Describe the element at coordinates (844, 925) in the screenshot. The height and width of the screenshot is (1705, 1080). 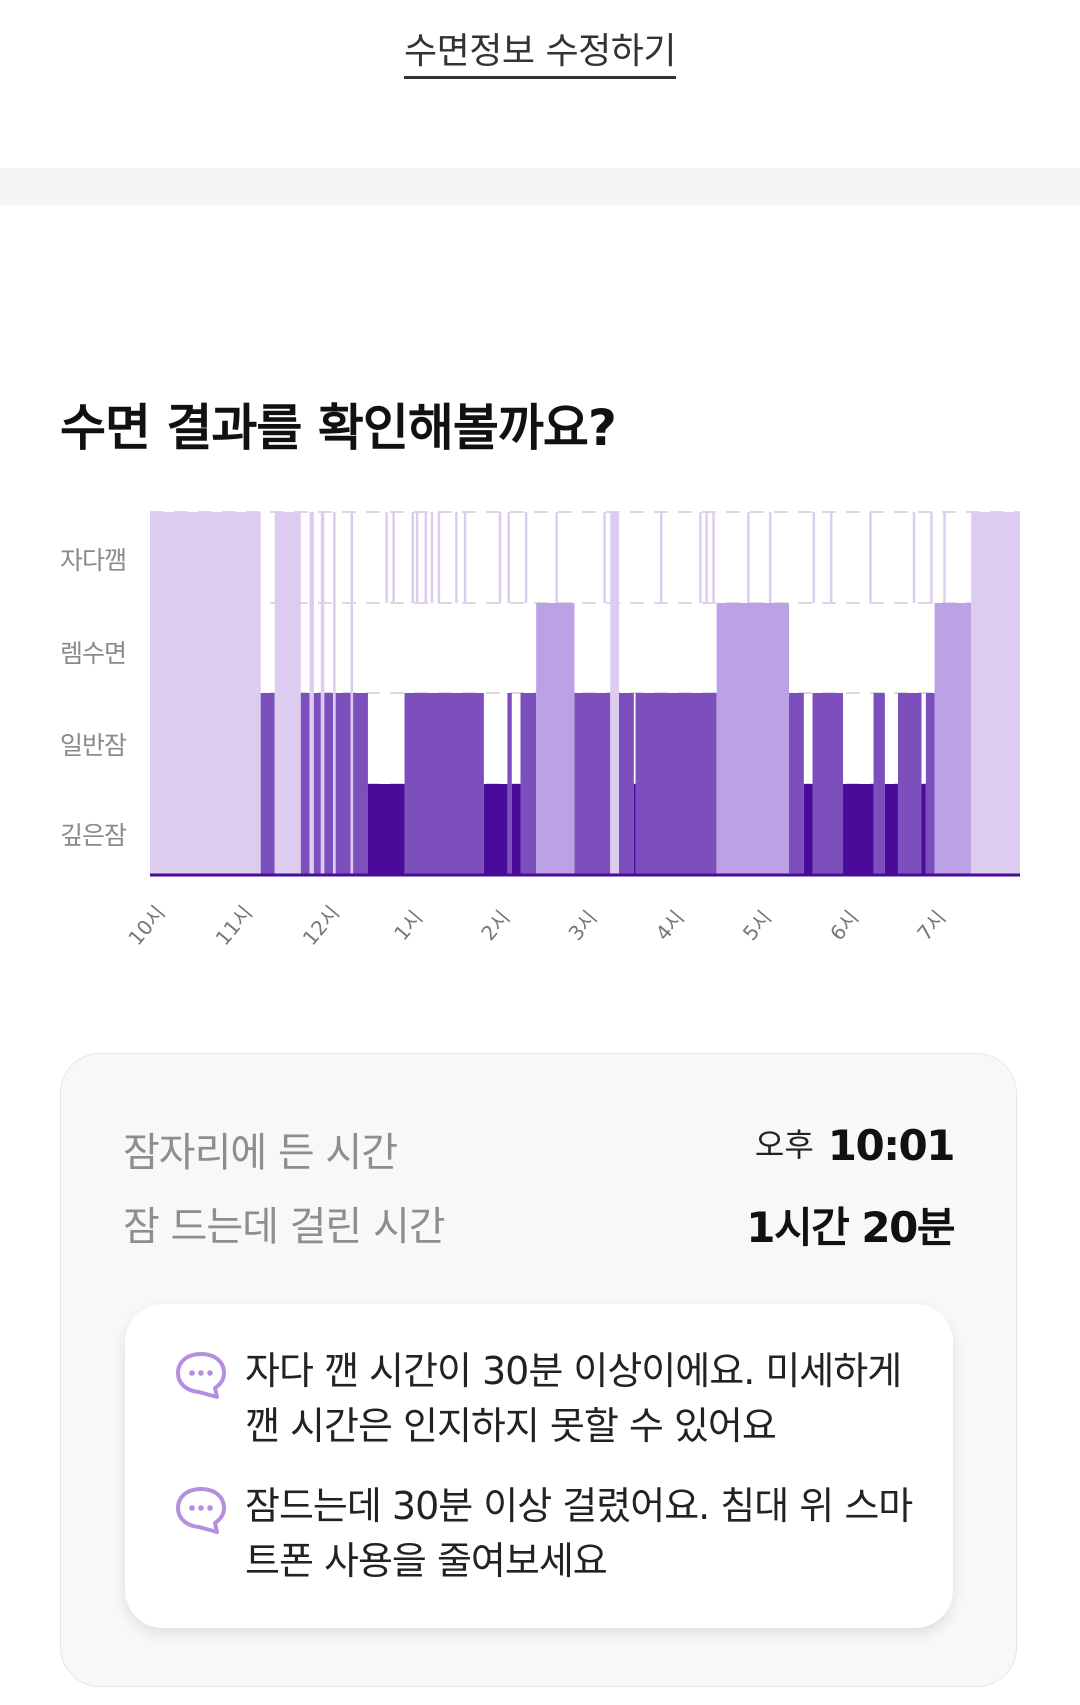
I see `x-tick-label: 6시` at that location.